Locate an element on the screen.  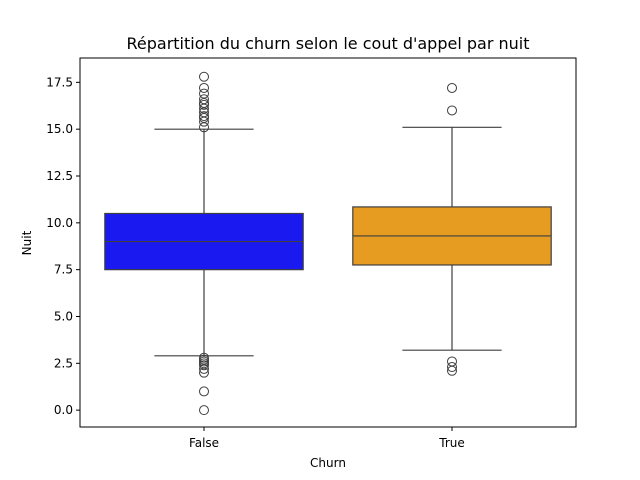
y-axis-label: Nuit is located at coordinates (27, 242).